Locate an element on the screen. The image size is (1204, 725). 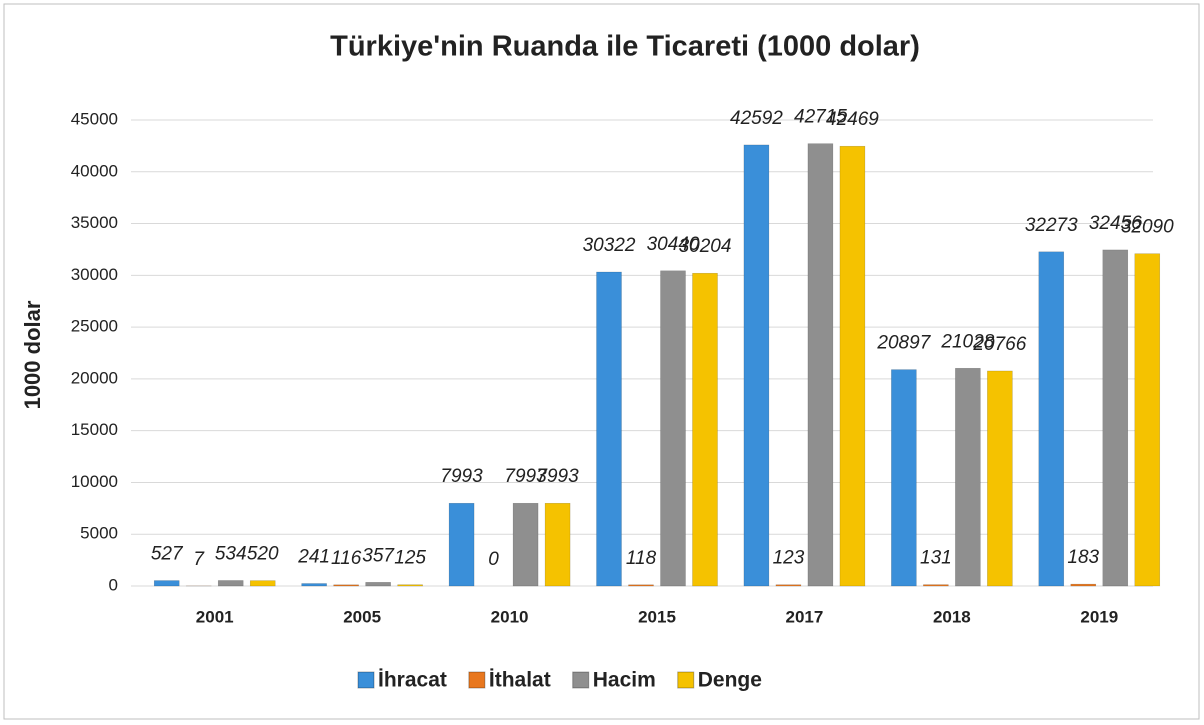
y-tick-label: 10000 is located at coordinates (94, 481).